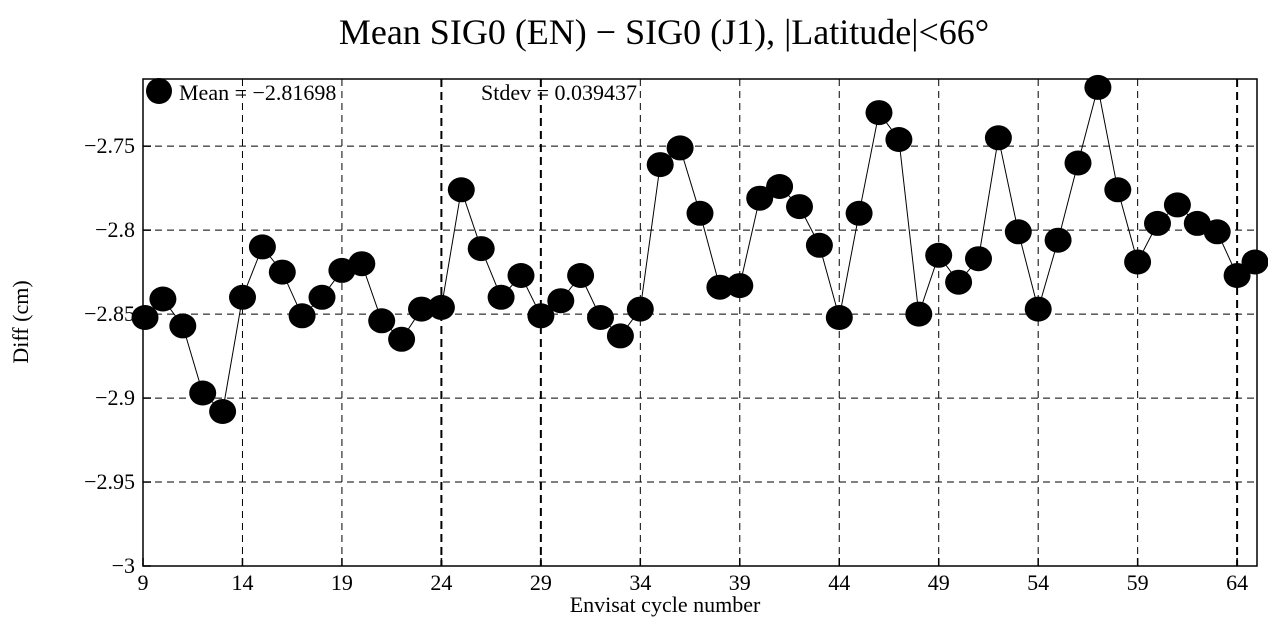  What do you see at coordinates (123, 565) in the screenshot?
I see `y-tick-label: −3` at bounding box center [123, 565].